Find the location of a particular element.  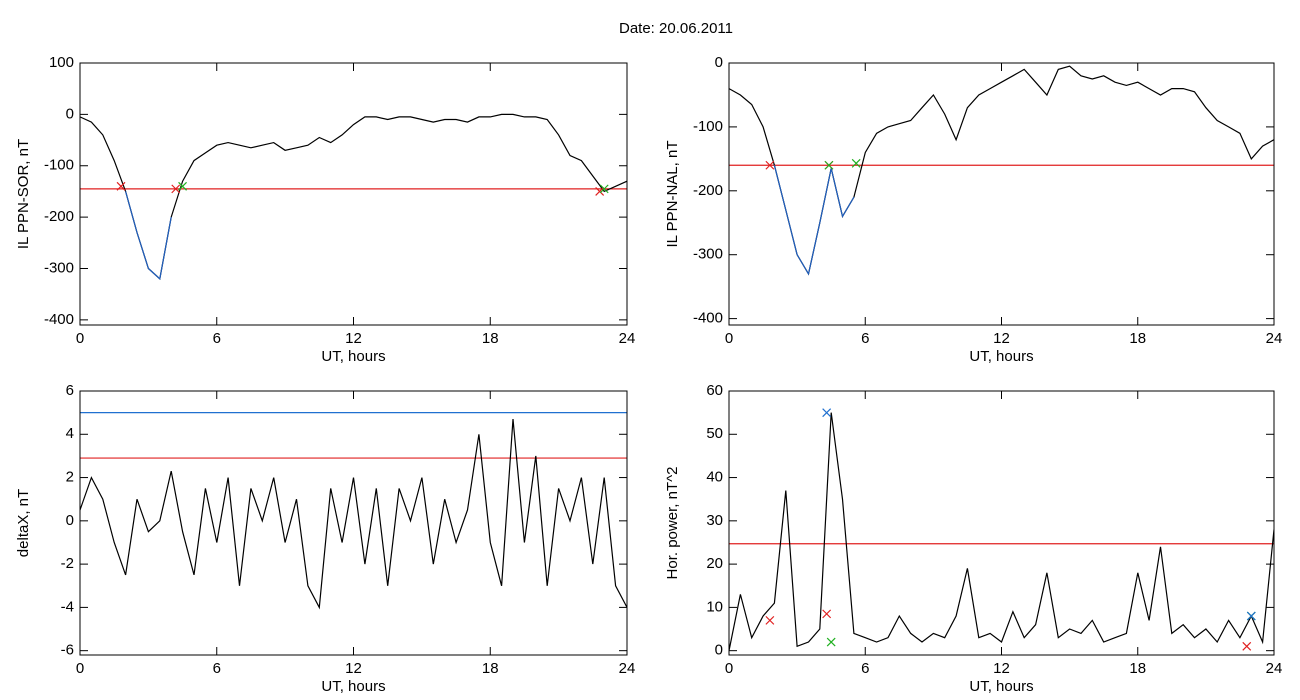

y-tick-label: -4 is located at coordinates (67, 606).